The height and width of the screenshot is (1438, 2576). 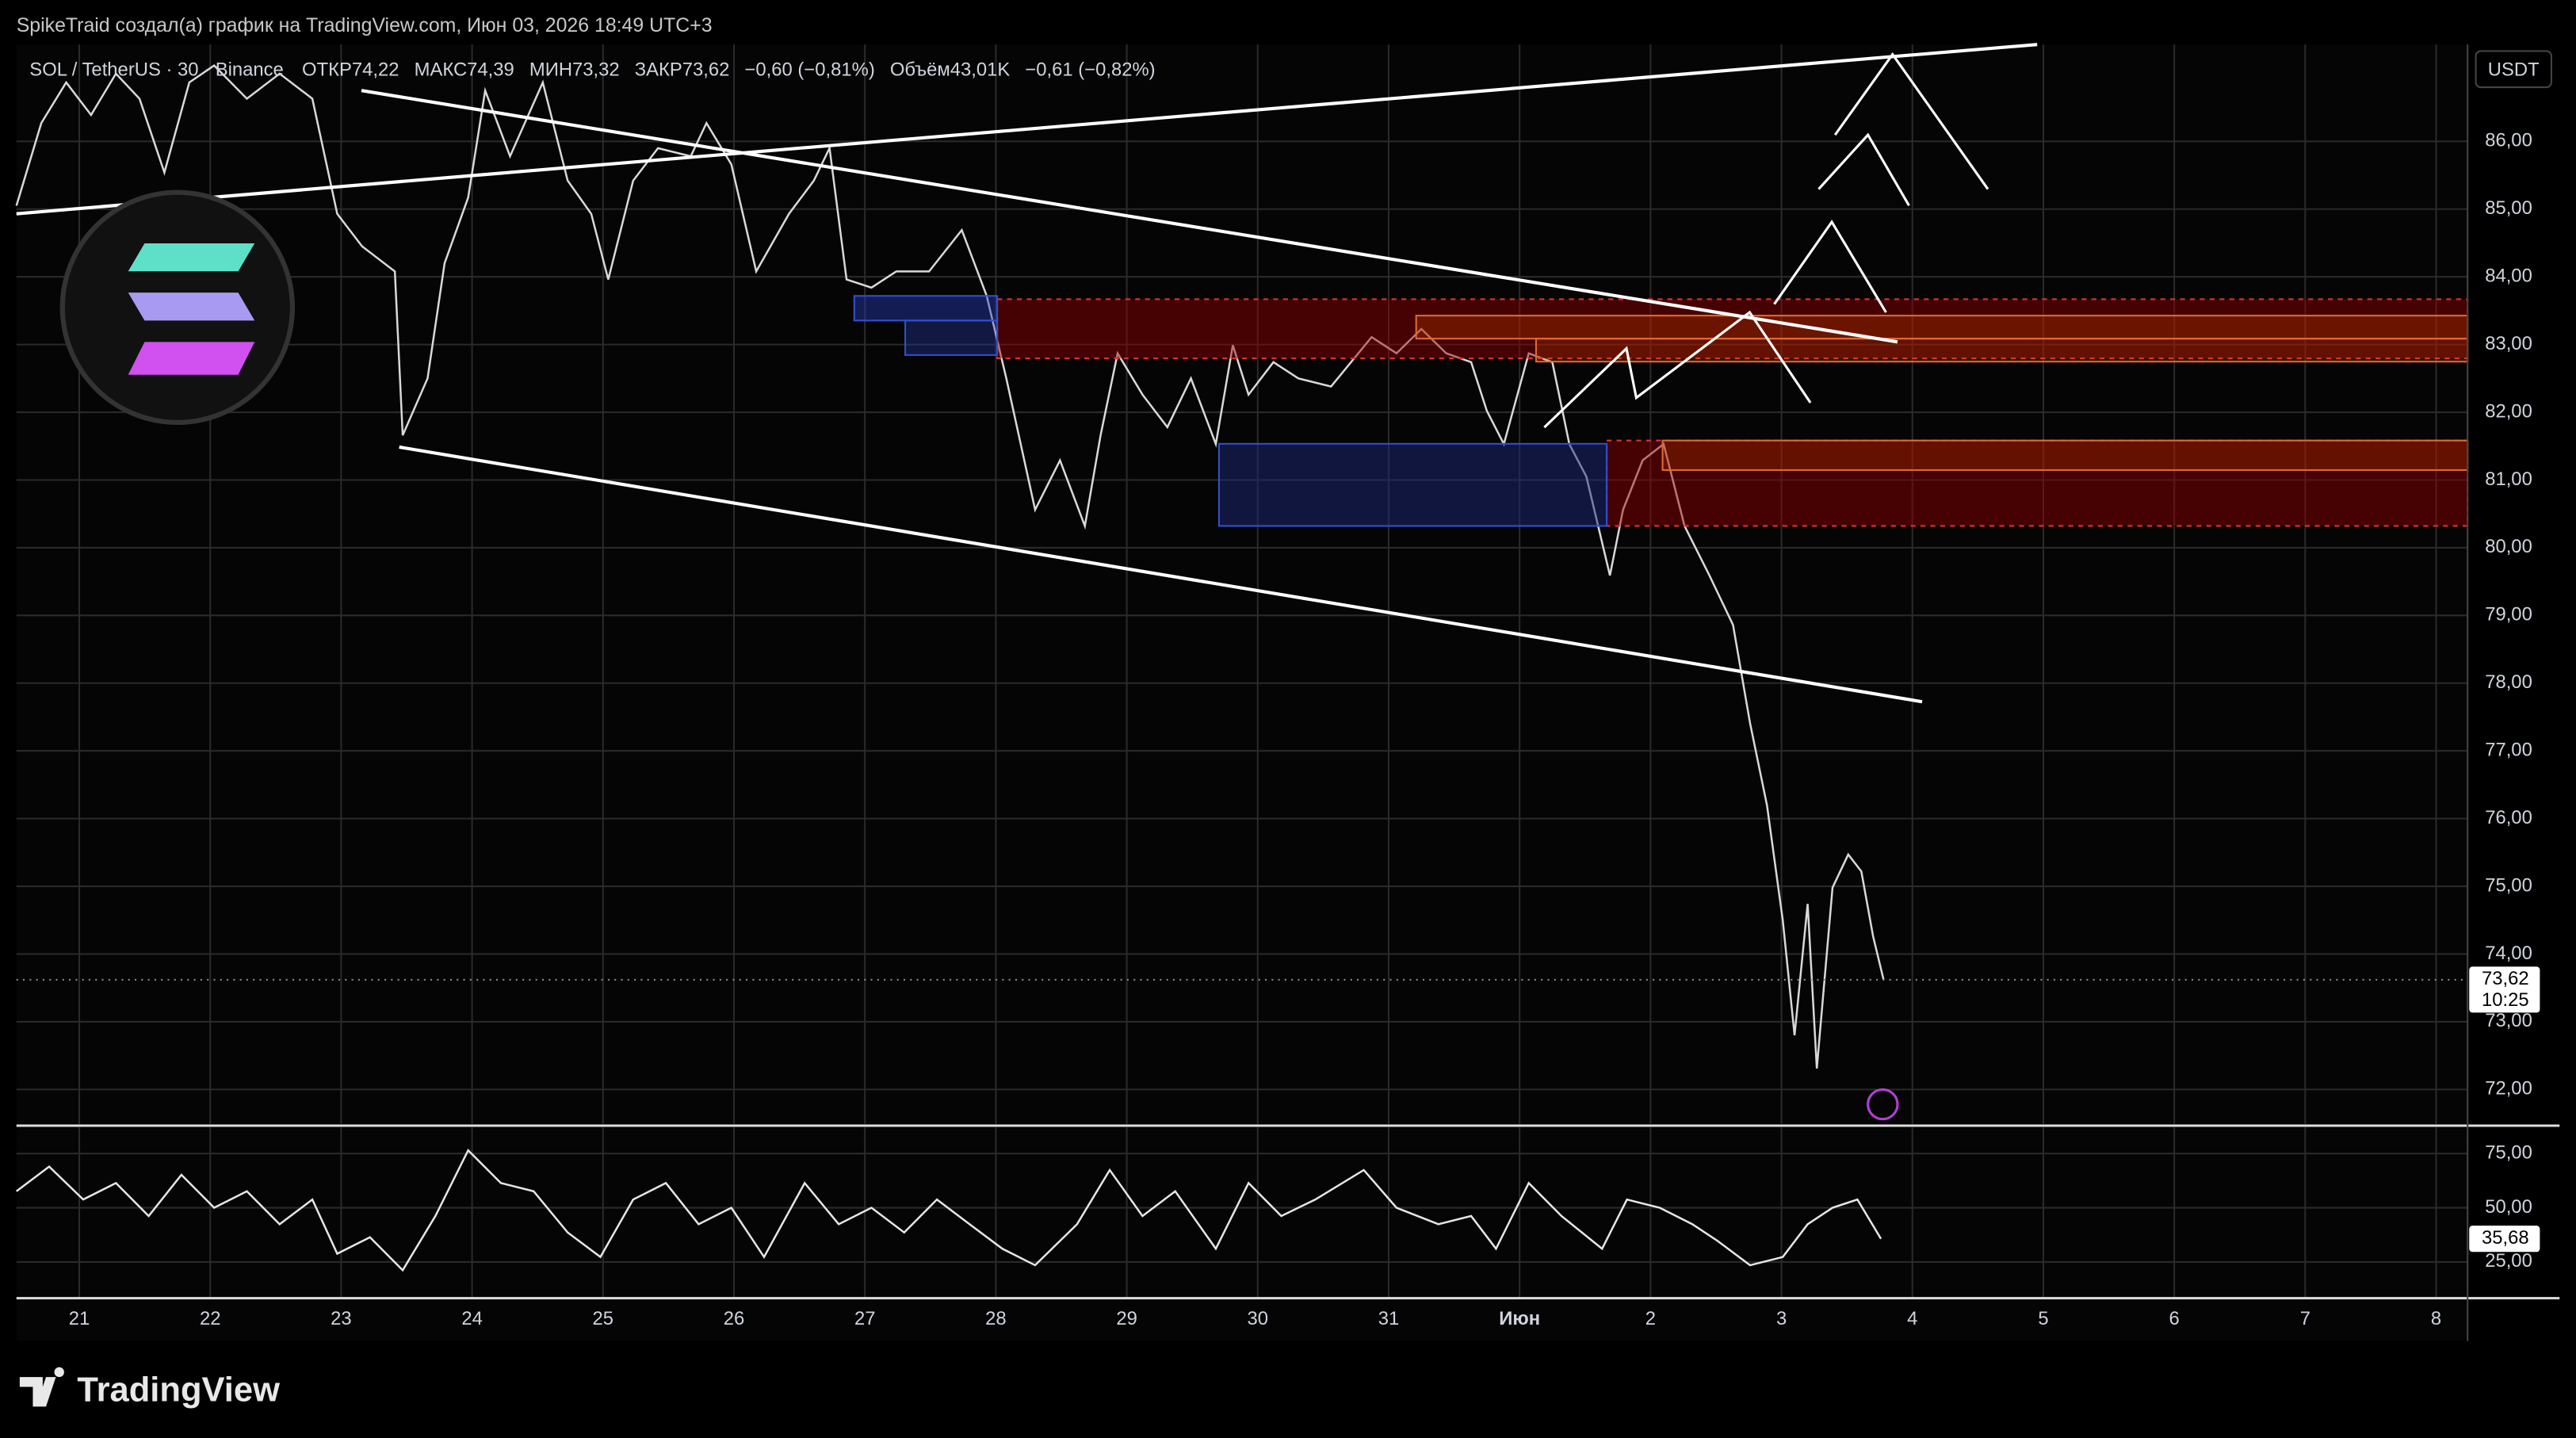 What do you see at coordinates (341, 1318) in the screenshot?
I see `x-tick-label: 23` at bounding box center [341, 1318].